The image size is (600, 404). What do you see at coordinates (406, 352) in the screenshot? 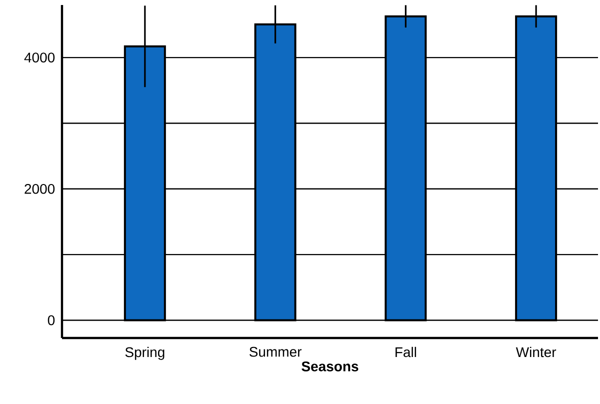
I see `x-tick-label: Fall` at bounding box center [406, 352].